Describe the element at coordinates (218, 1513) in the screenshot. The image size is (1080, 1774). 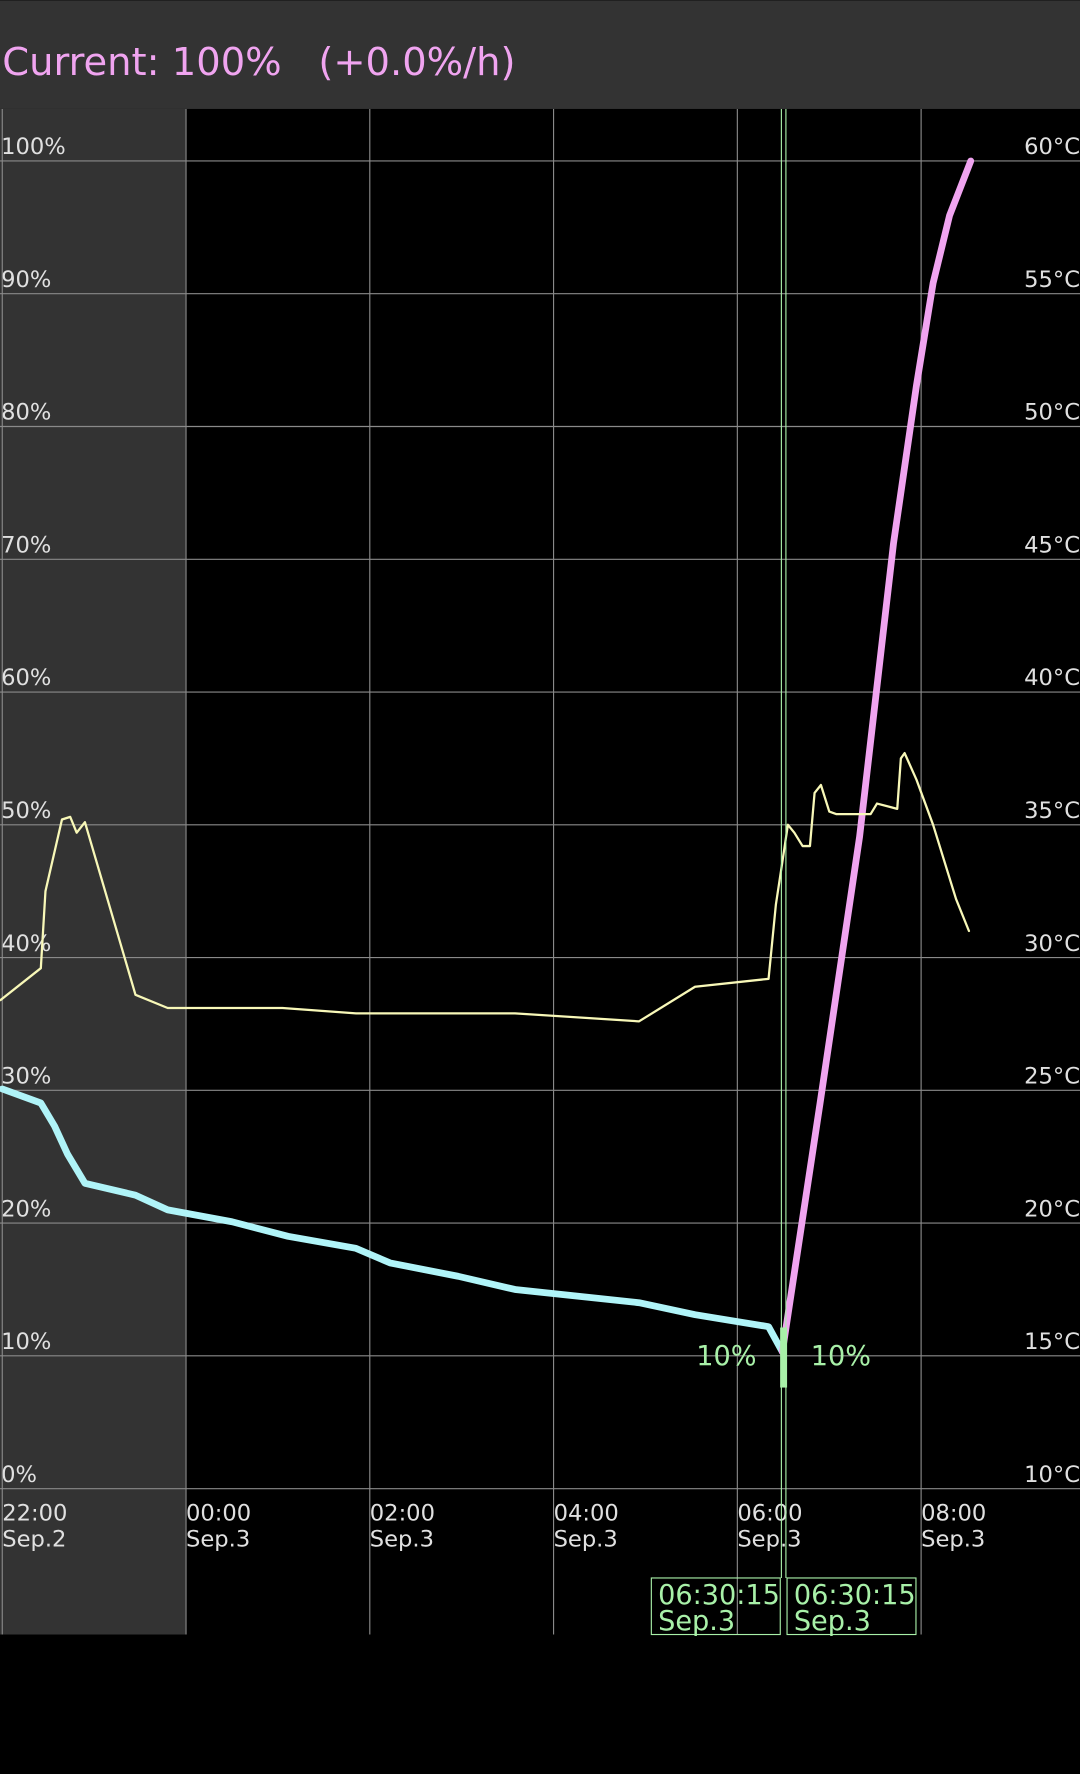
I see `x-tick-label: 00:00` at that location.